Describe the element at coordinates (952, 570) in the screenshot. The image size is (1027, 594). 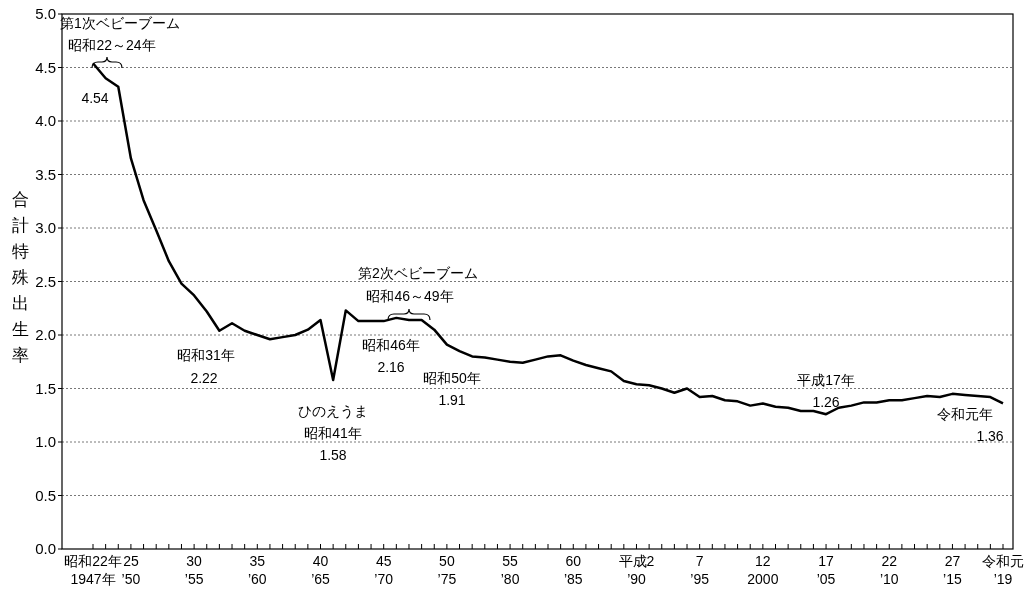
I see `x-tick-label: 27 ’15` at that location.